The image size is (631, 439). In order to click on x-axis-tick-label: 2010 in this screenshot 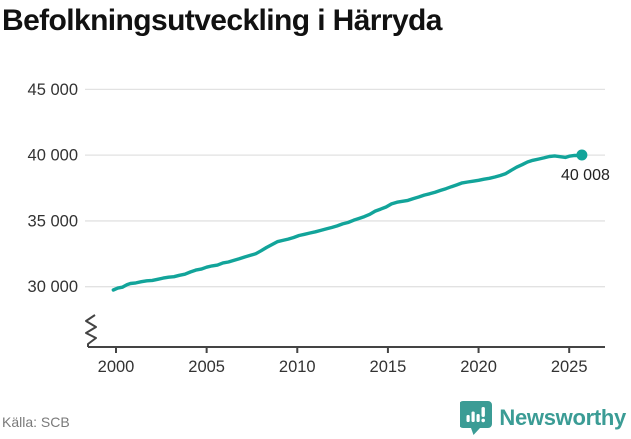, I will do `click(297, 367)`.